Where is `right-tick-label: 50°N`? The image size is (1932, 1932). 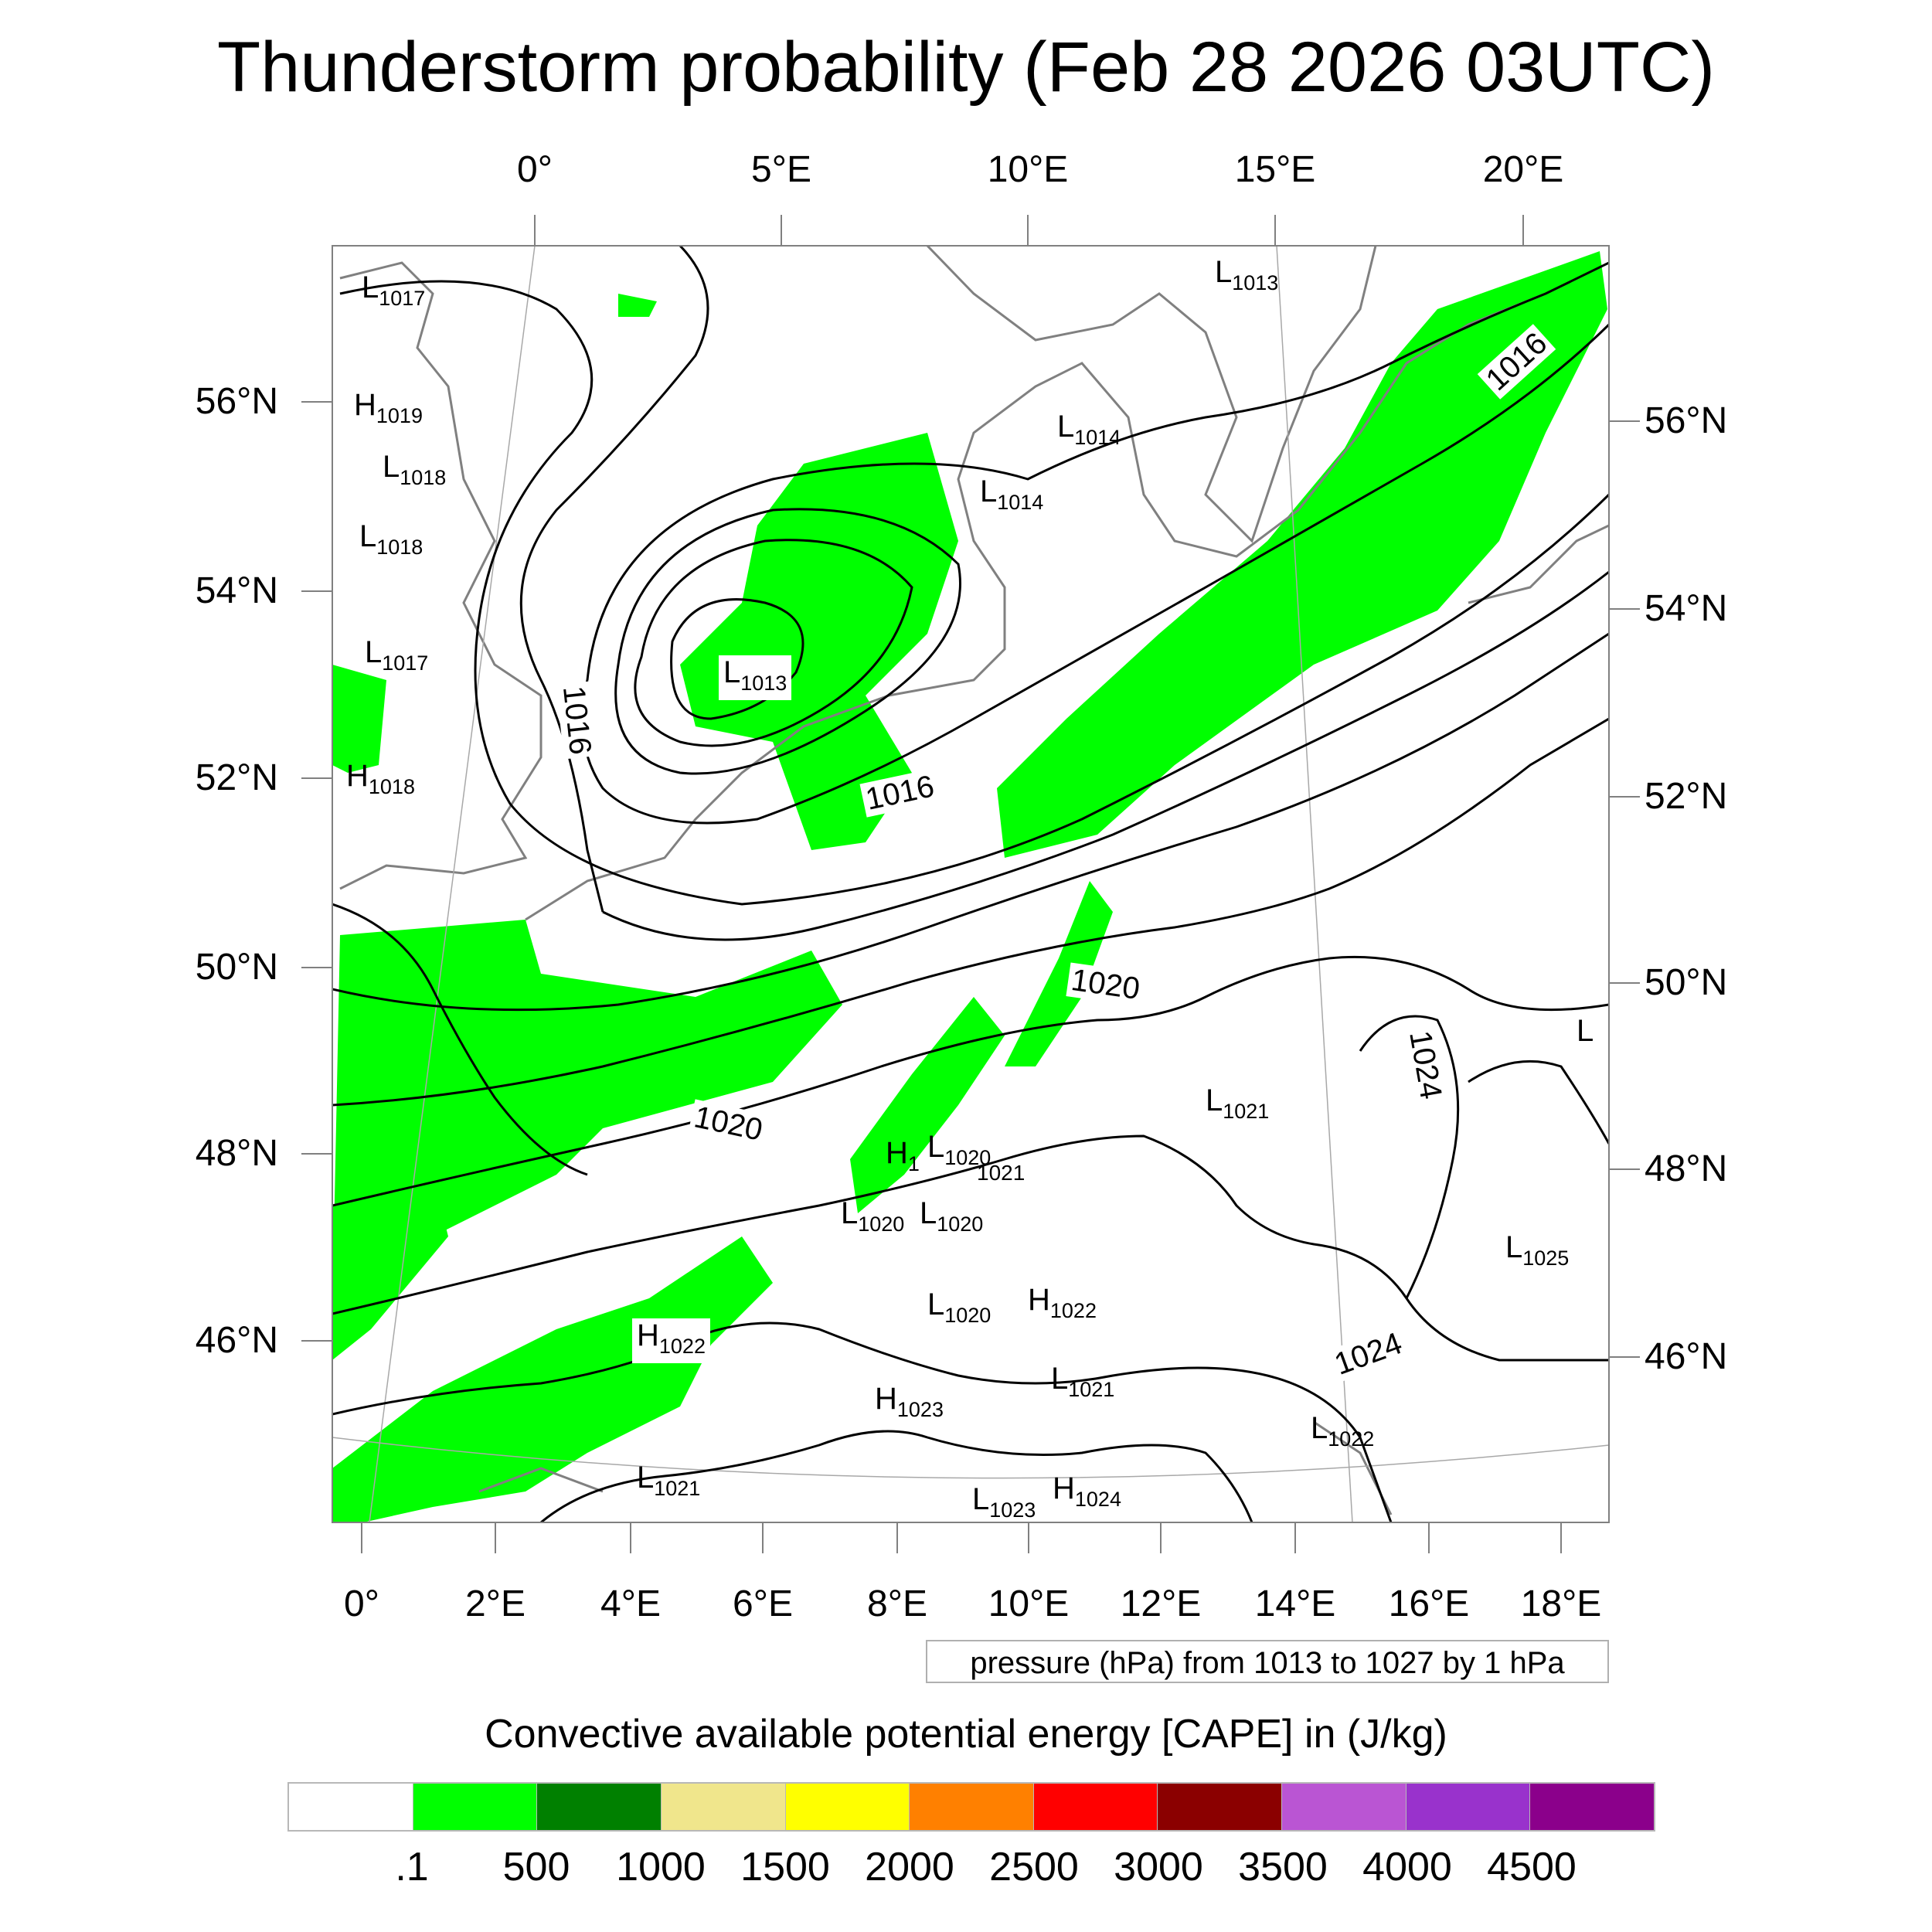 right-tick-label: 50°N is located at coordinates (1686, 983).